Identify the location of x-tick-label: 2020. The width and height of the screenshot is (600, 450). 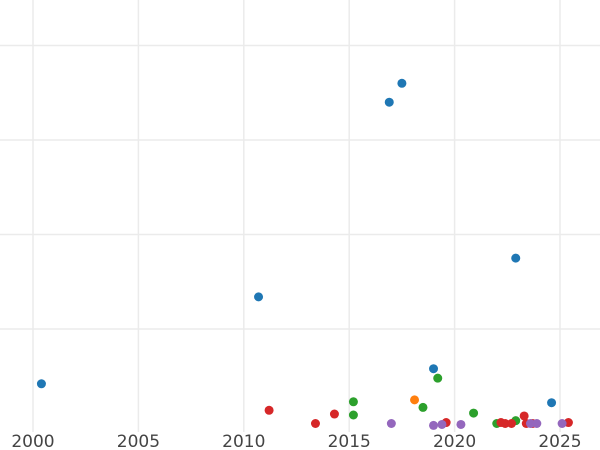
(454, 441).